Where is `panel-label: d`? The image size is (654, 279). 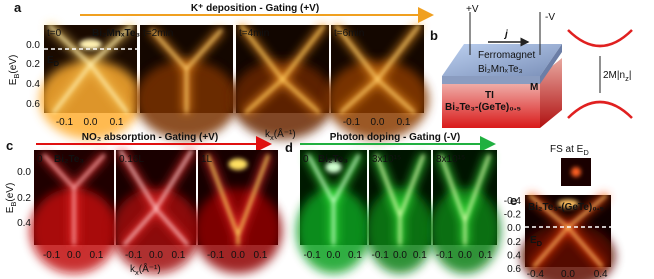
panel-label: d is located at coordinates (289, 147).